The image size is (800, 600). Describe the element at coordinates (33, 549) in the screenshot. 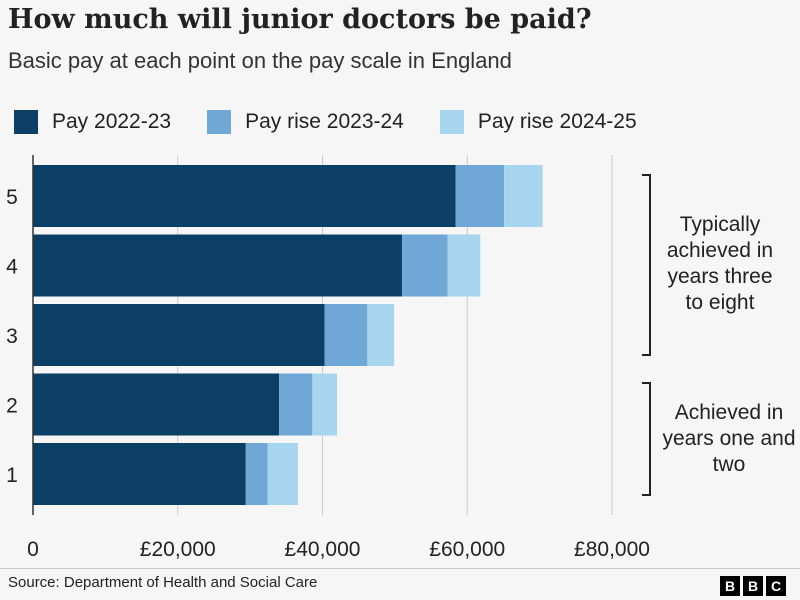

I see `x-tick-label: 0` at that location.